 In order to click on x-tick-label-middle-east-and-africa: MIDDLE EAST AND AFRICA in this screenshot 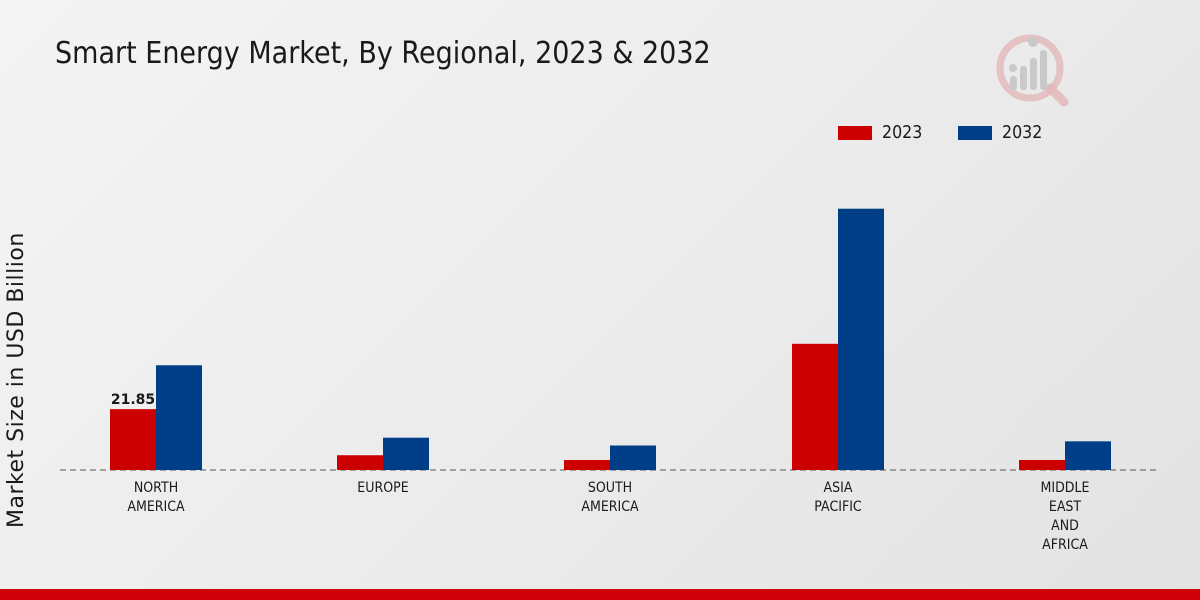, I will do `click(1065, 517)`.